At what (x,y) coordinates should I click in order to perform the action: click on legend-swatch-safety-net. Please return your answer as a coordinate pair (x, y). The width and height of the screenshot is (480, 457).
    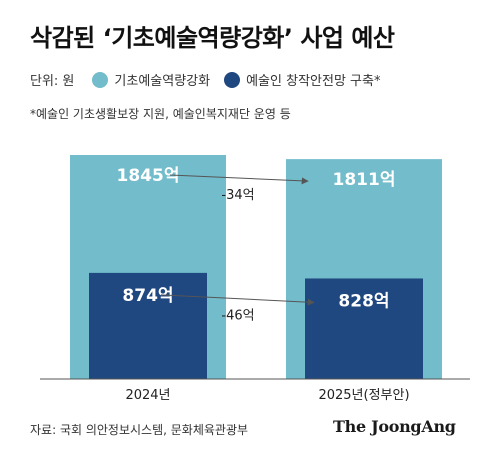
    Looking at the image, I should click on (232, 79).